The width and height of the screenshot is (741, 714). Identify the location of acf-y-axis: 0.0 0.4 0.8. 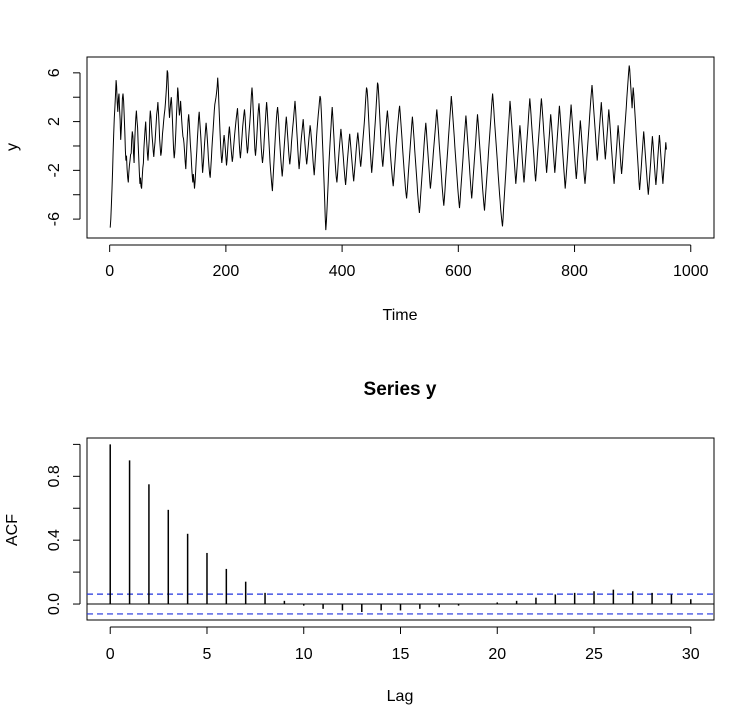
(63, 529).